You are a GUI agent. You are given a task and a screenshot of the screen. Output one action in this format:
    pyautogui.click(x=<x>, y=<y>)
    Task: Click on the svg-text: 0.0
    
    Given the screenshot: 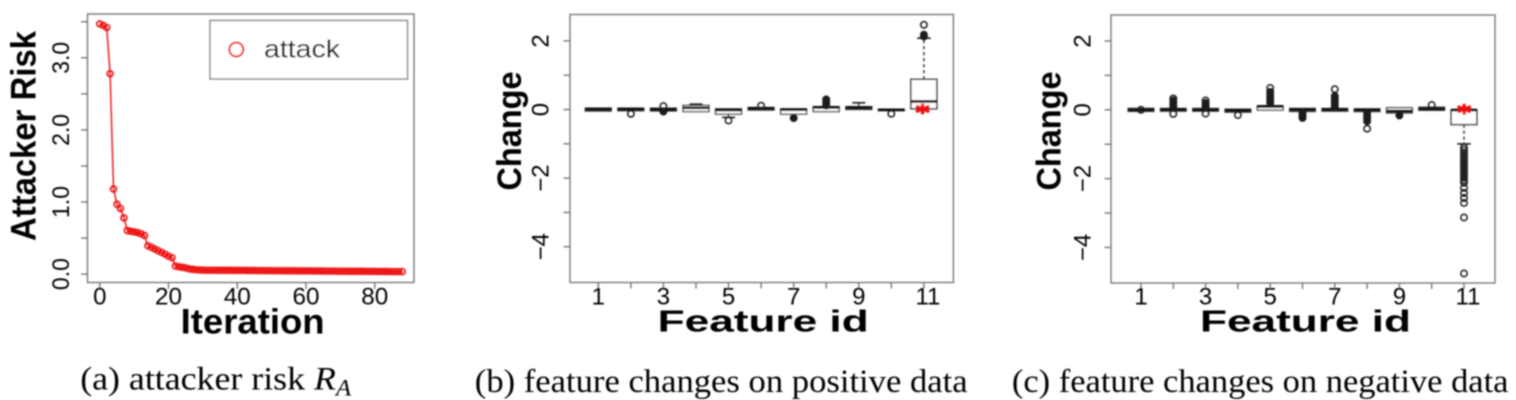 What is the action you would take?
    pyautogui.click(x=61, y=274)
    